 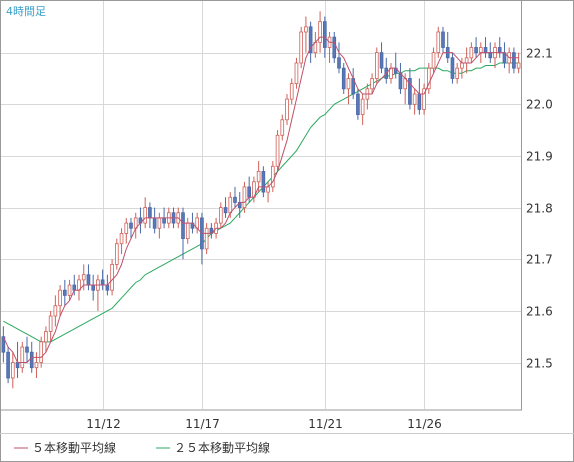 I want to click on y-tick-label: 21.5, so click(x=539, y=364).